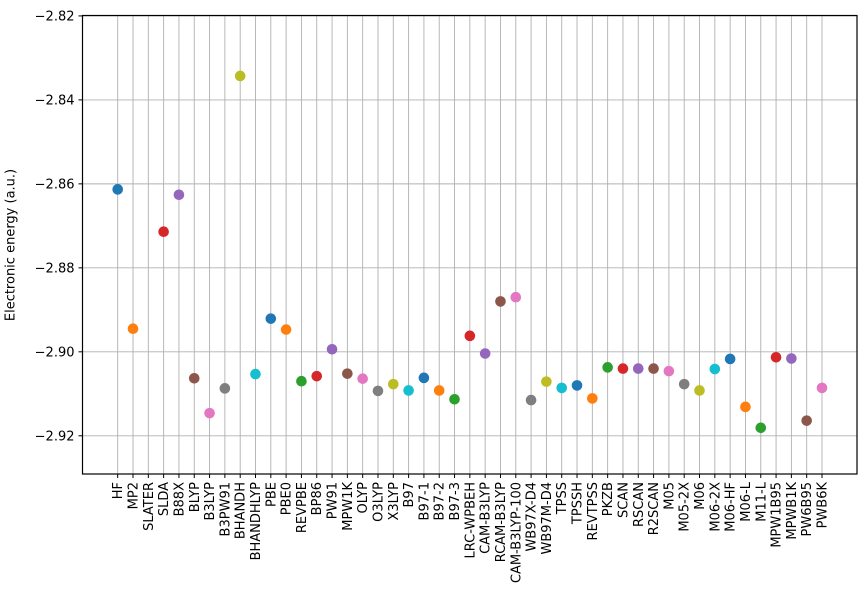  I want to click on data-point-bhandhlyp, so click(255, 374).